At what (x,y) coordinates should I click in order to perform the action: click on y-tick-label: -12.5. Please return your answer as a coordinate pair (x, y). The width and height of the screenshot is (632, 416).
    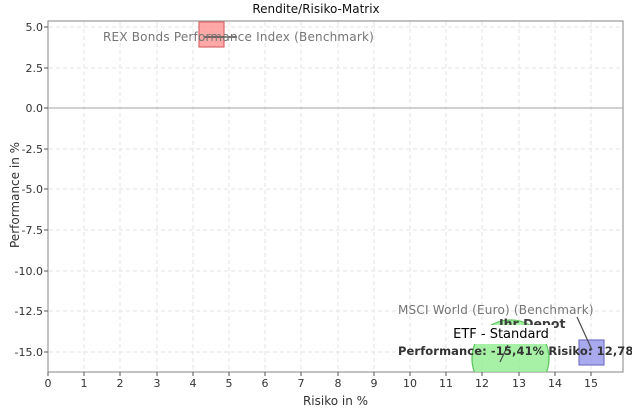
    Looking at the image, I should click on (28, 311).